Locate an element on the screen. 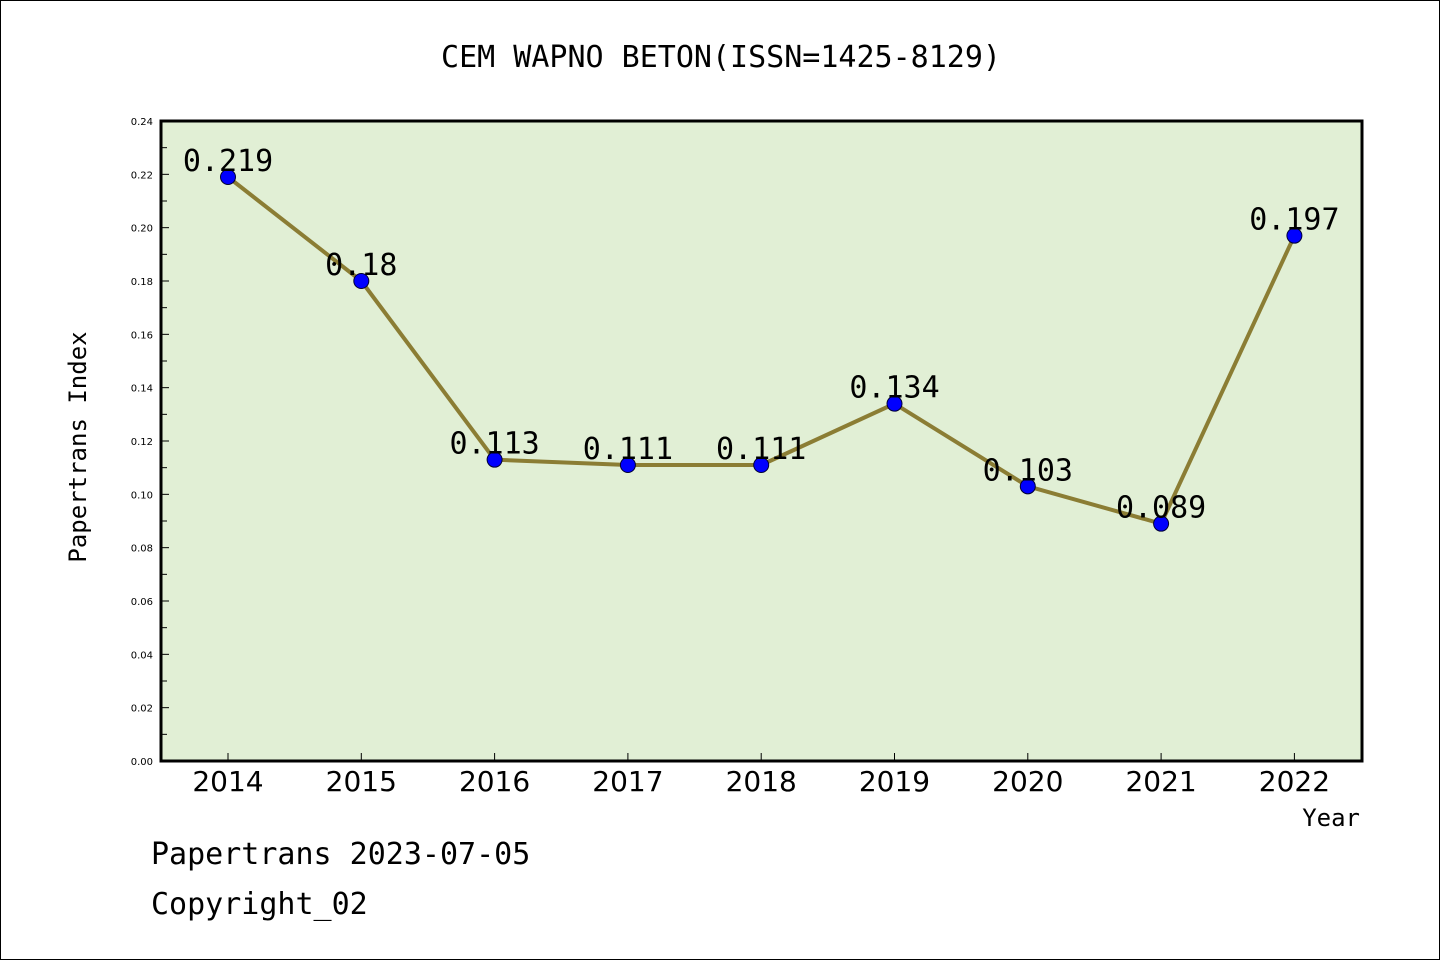 The width and height of the screenshot is (1440, 960). data-label: 0.197 is located at coordinates (1294, 220).